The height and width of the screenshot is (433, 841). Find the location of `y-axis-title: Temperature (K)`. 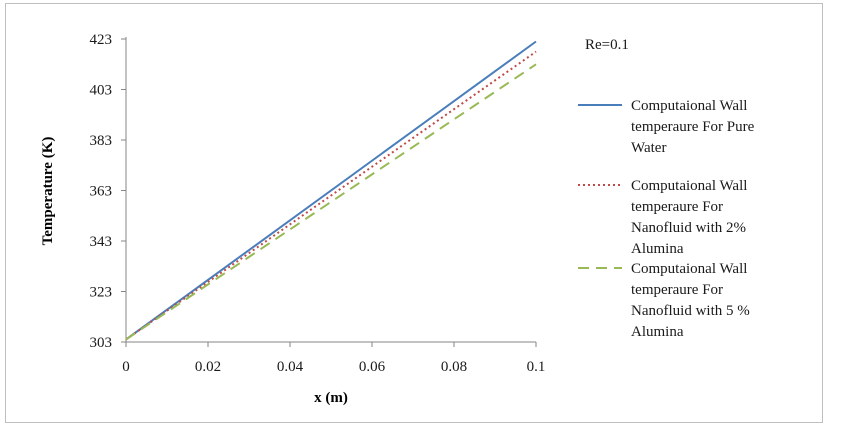

y-axis-title: Temperature (K) is located at coordinates (48, 191).